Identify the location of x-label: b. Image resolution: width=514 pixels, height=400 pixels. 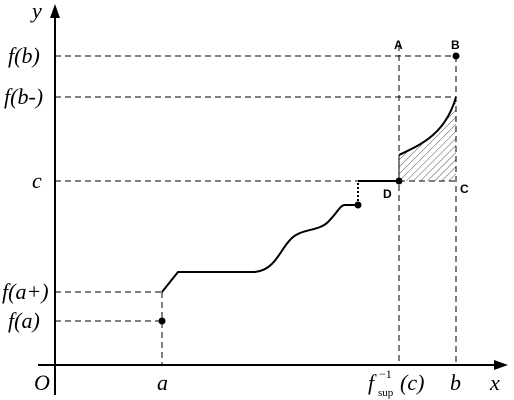
(455, 382).